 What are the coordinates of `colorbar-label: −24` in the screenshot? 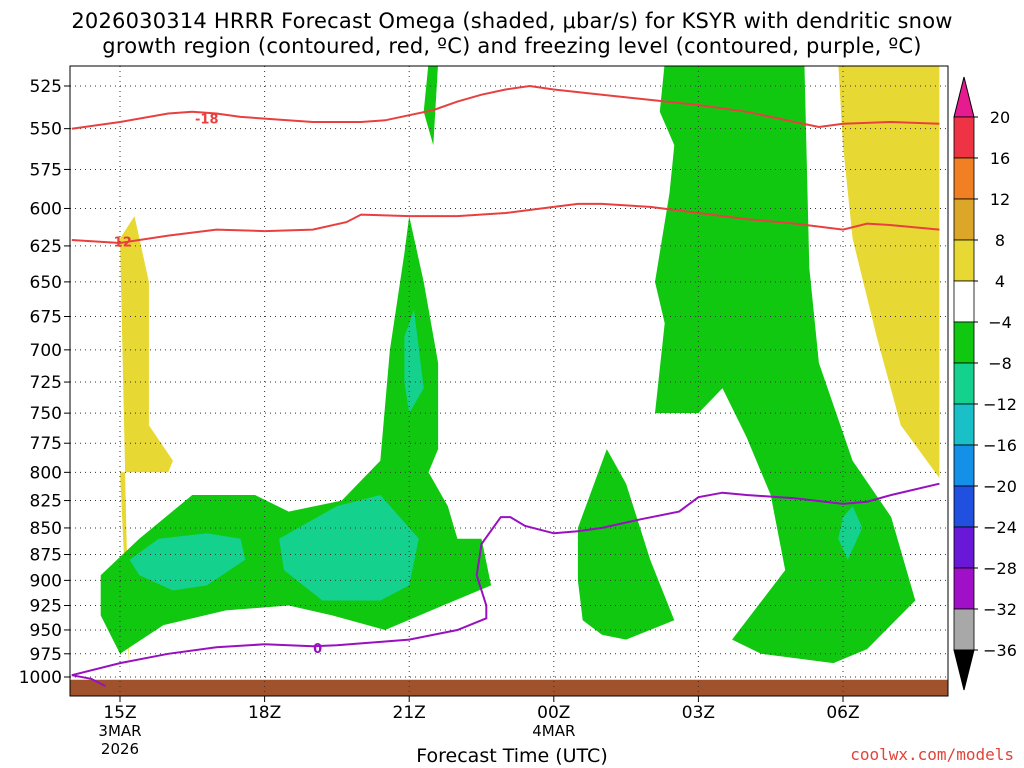 It's located at (1000, 527).